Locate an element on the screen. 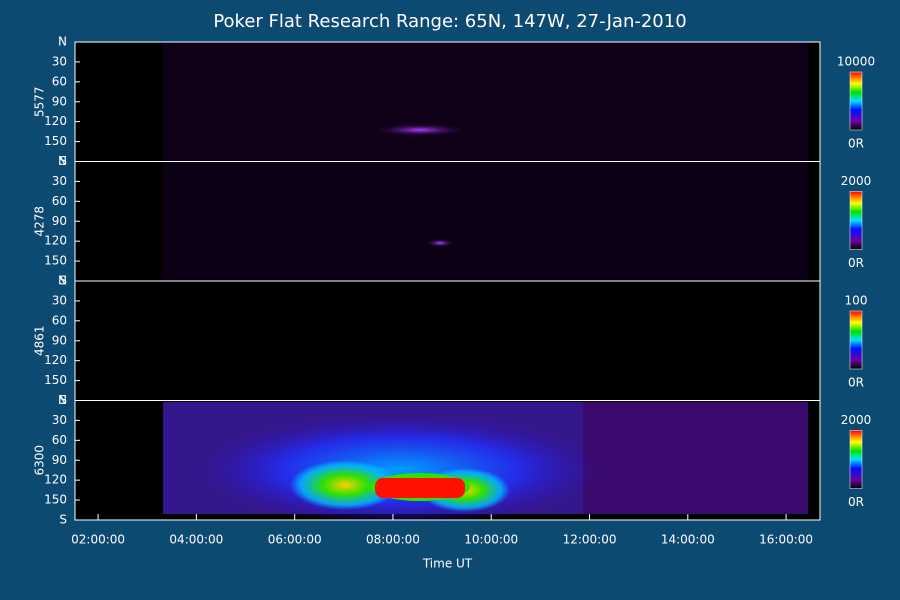 The height and width of the screenshot is (600, 900). y-axis-label: 6300 is located at coordinates (40, 460).